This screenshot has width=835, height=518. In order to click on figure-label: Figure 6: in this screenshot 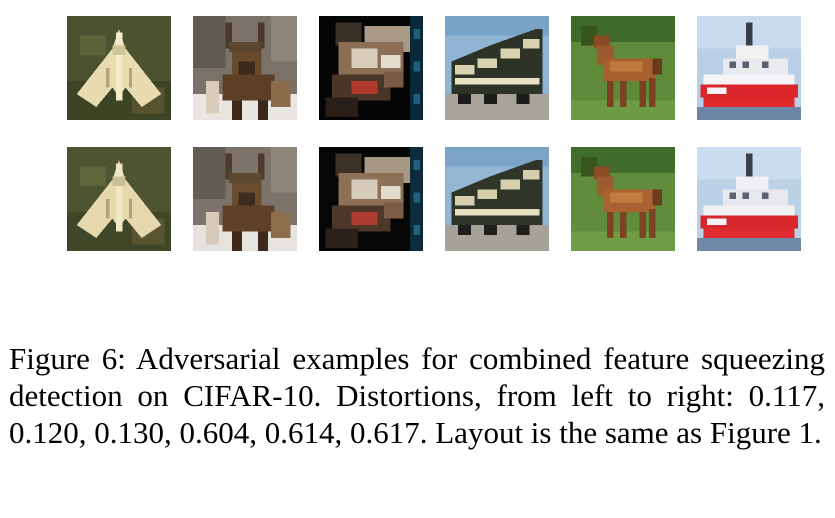, I will do `click(67, 358)`.